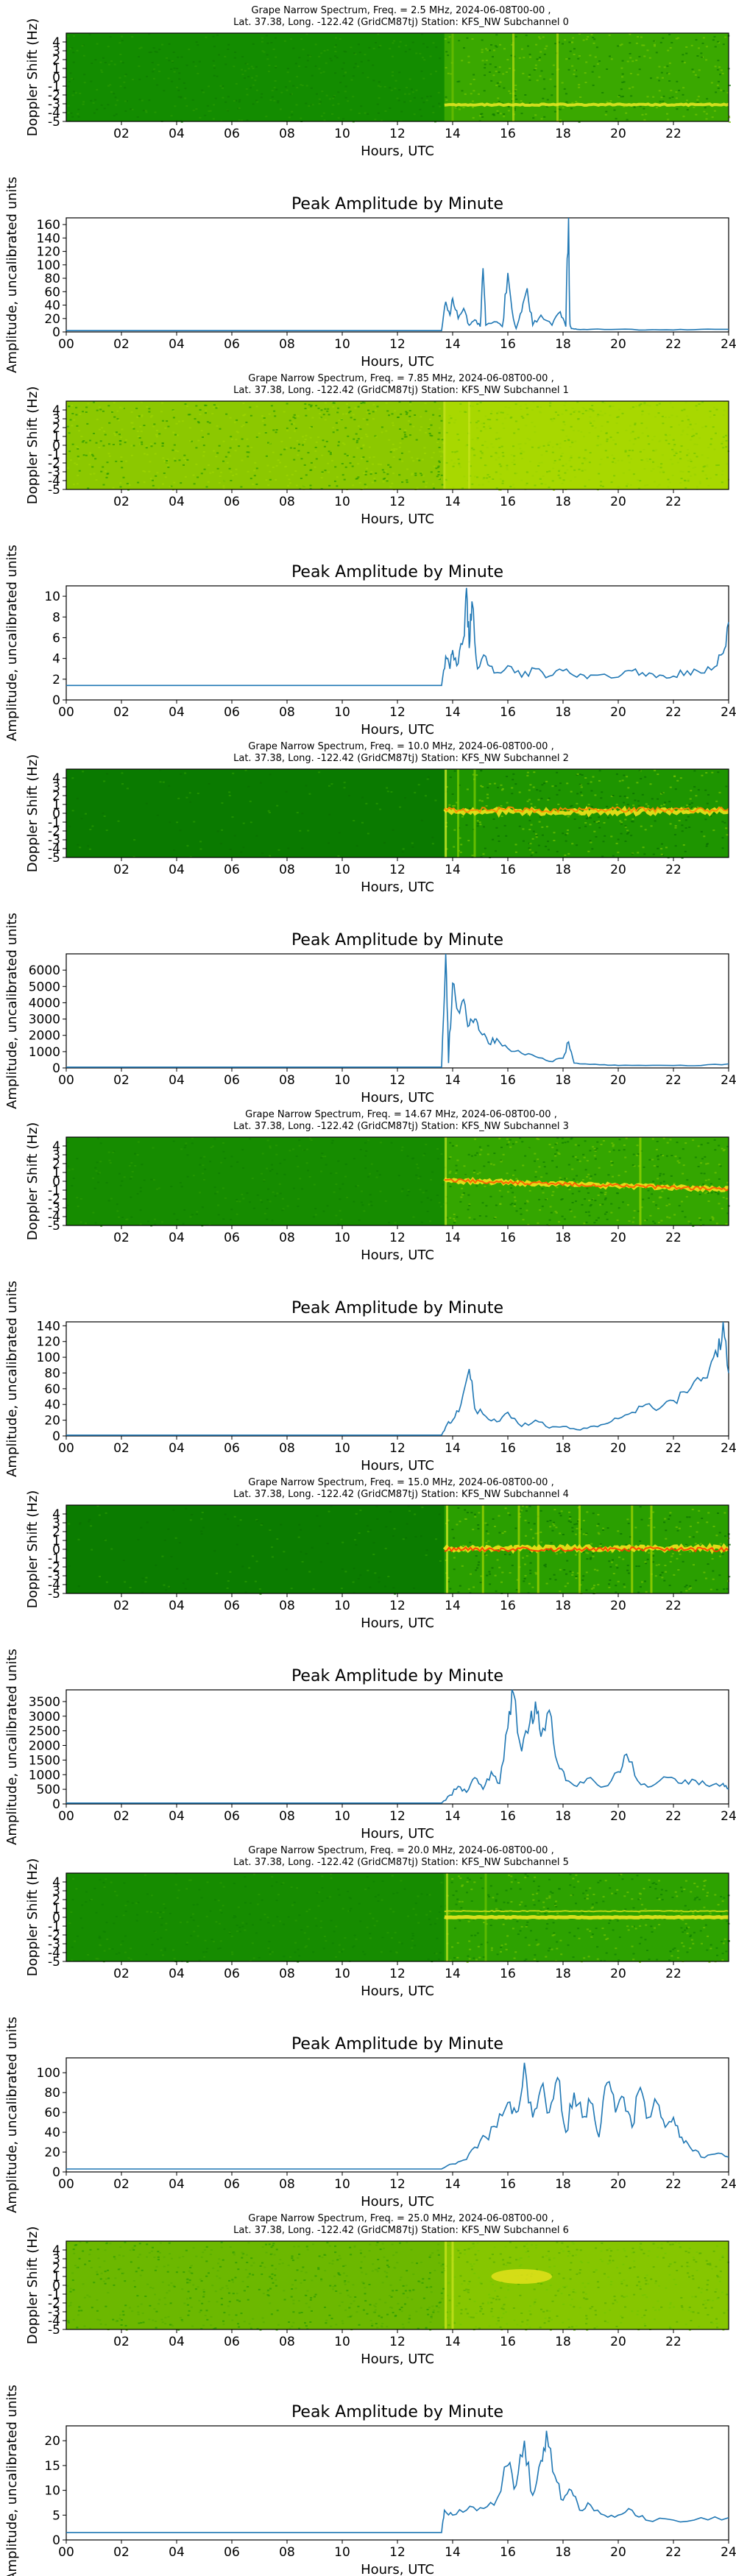  What do you see at coordinates (232, 1448) in the screenshot?
I see `amplitude-xtick-label: 06` at bounding box center [232, 1448].